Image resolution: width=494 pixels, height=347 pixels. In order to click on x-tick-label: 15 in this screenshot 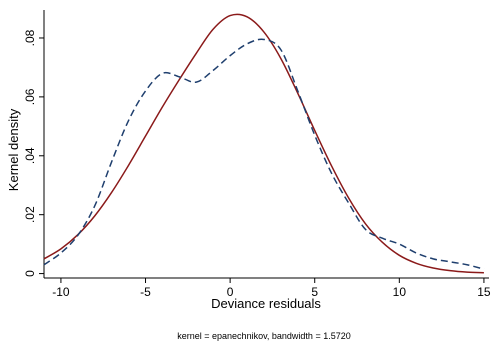, I will do `click(484, 292)`.